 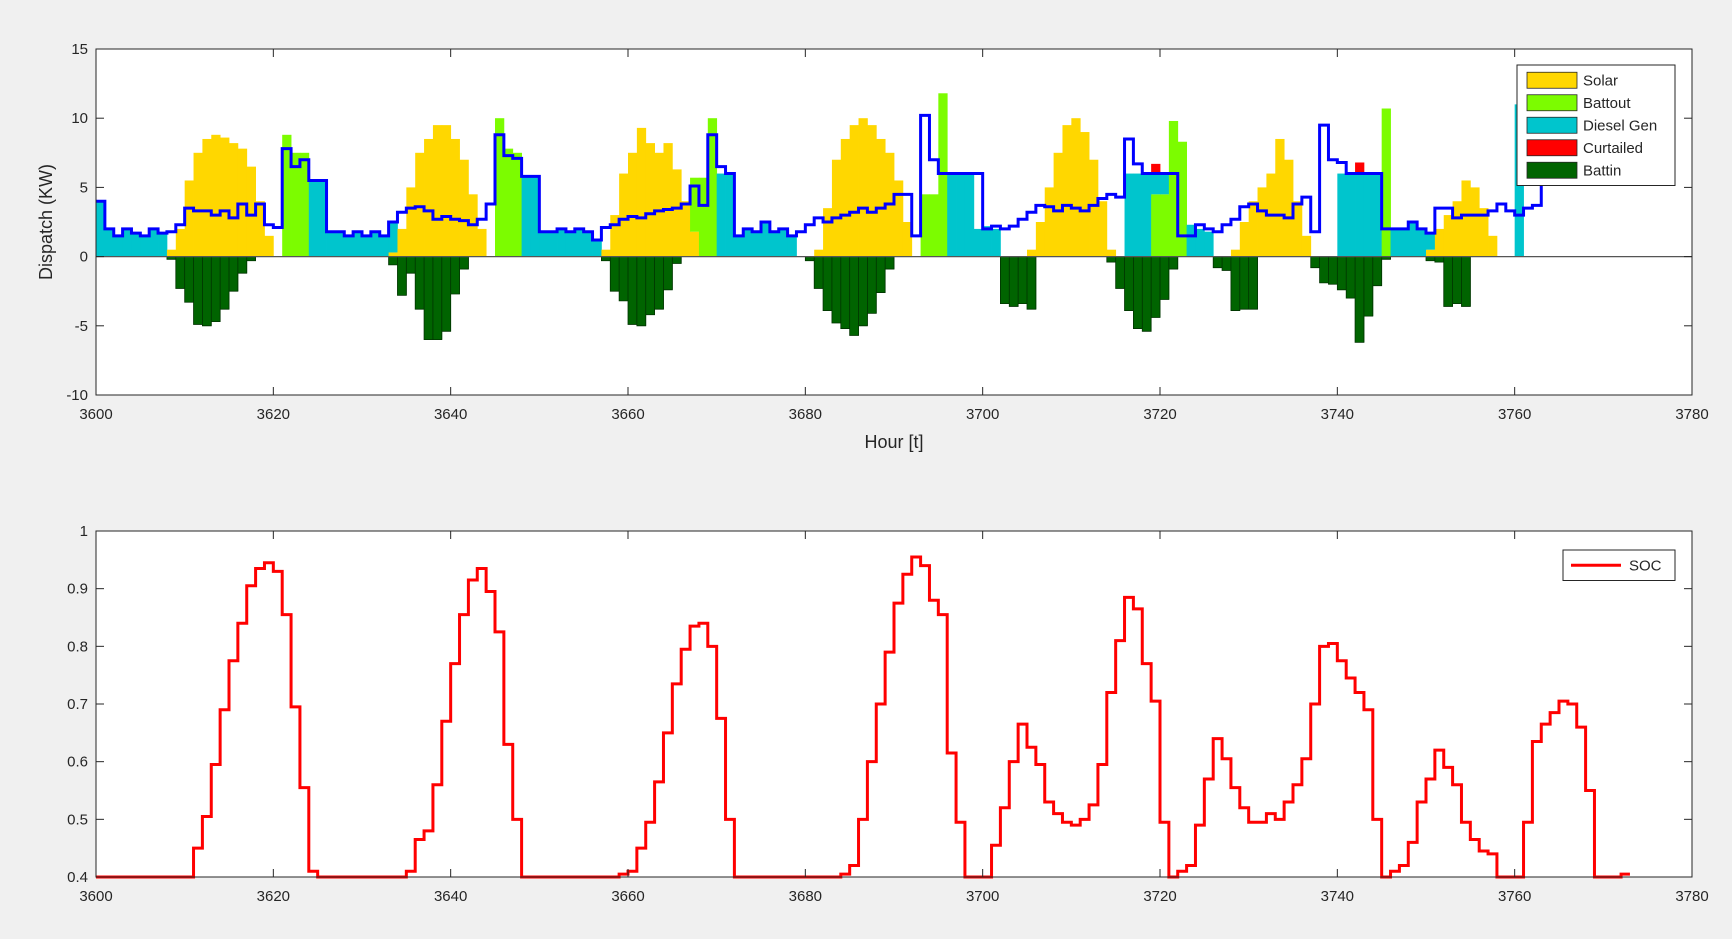 What do you see at coordinates (1514, 414) in the screenshot?
I see `dispatch-xtick-label: 3760` at bounding box center [1514, 414].